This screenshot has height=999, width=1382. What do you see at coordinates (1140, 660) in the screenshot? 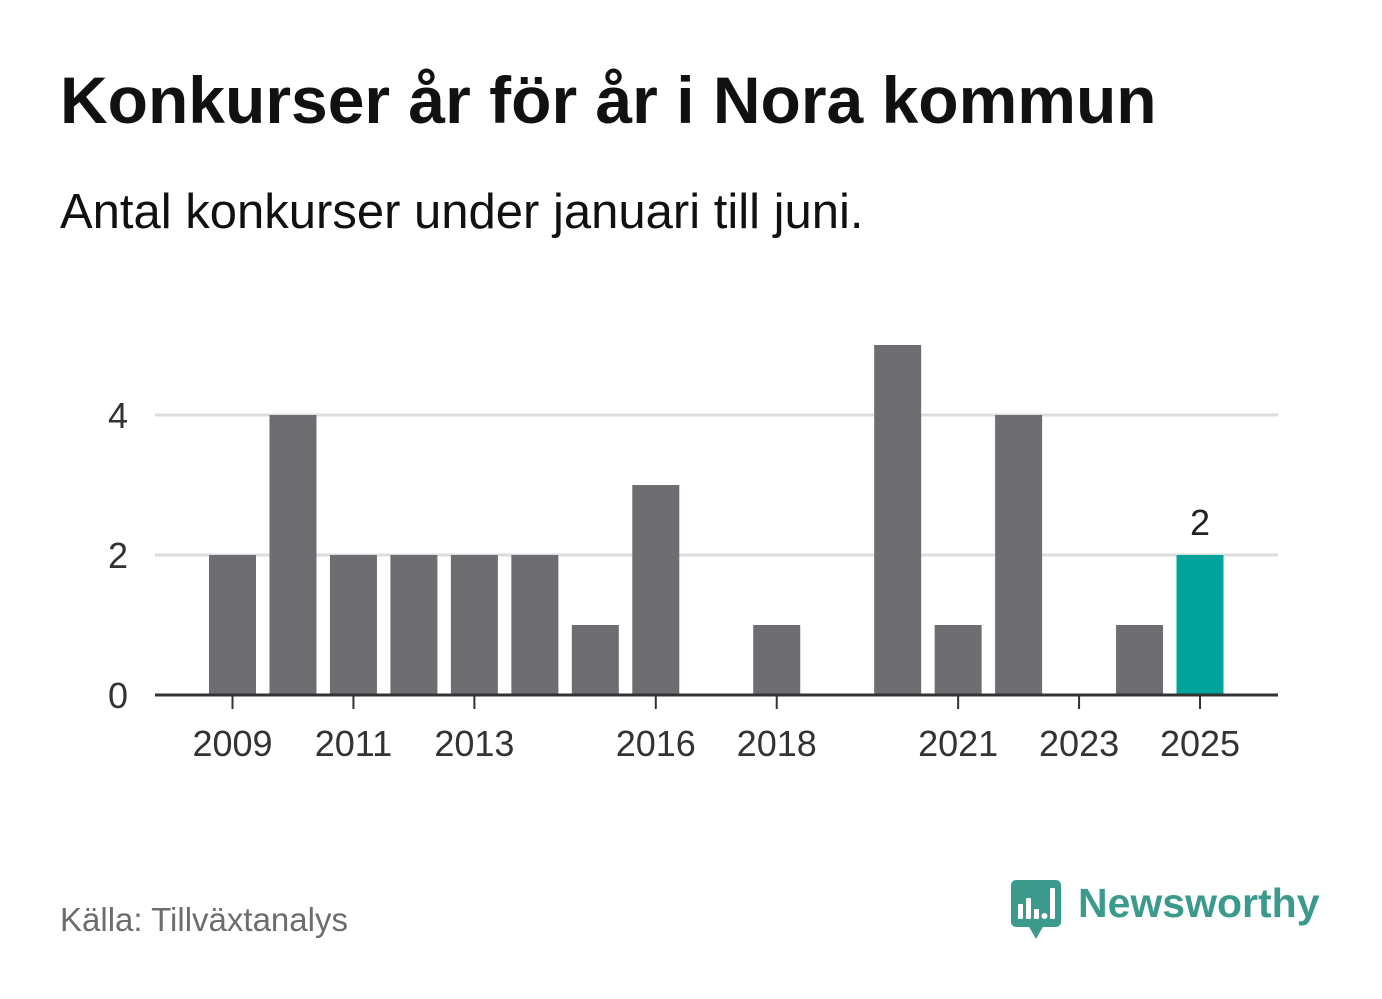
I see `bar-2024` at bounding box center [1140, 660].